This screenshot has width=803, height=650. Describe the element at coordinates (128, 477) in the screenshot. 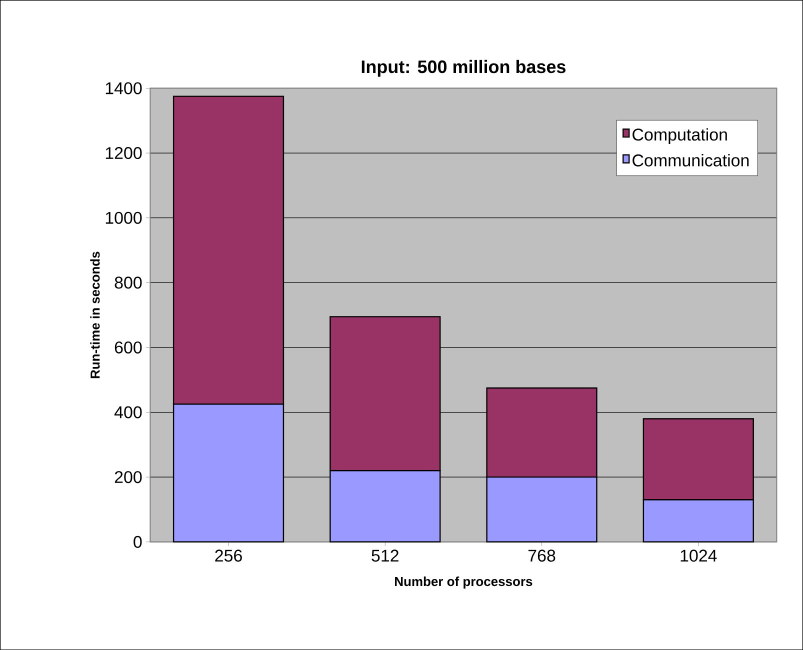

I see `y-tick-label: 200` at that location.